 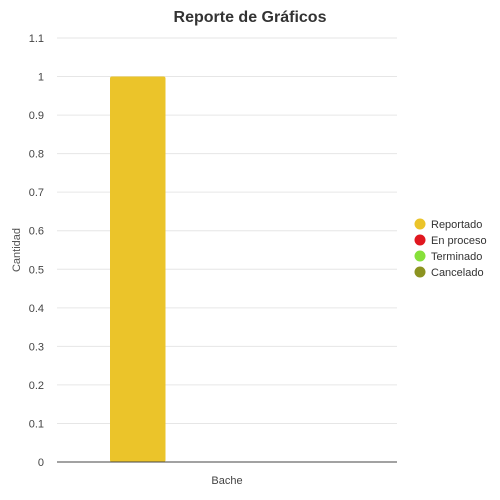 I want to click on y-tick-labels: 0 0.1 0.2 0.3 0.4 0.5 0.6 0.7 0.8 0.9 1 1.1, so click(x=36, y=251).